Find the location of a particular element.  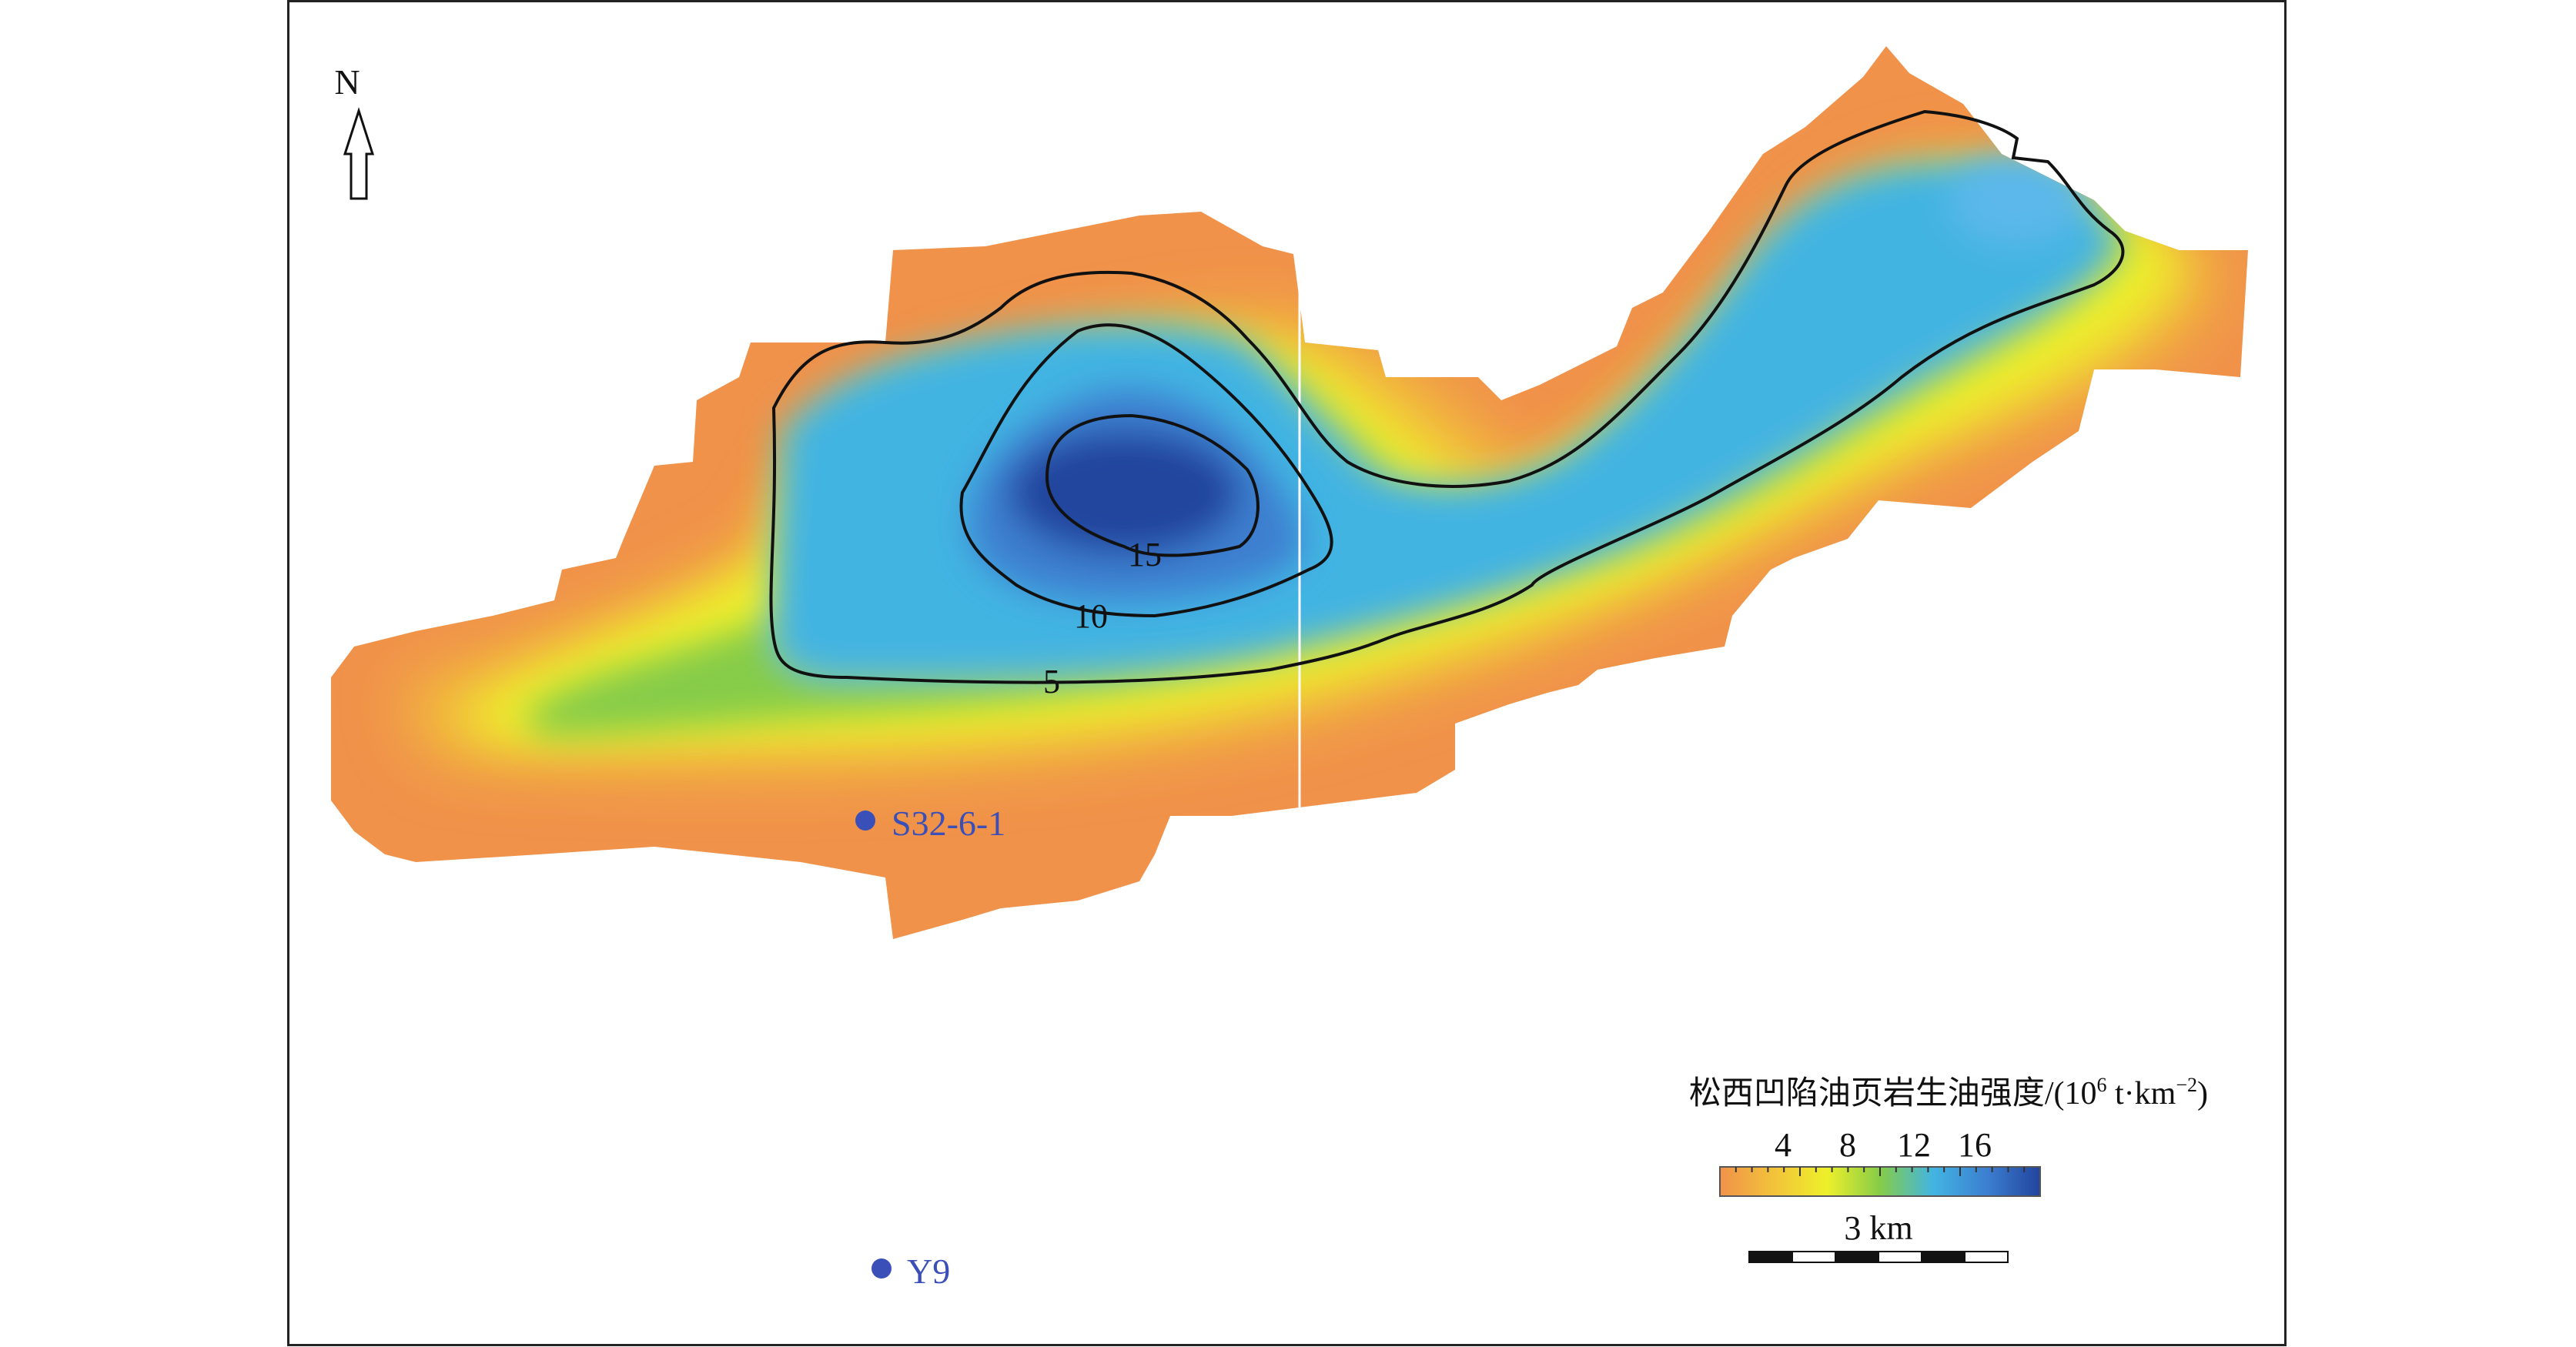

scale-bar-segments is located at coordinates (1879, 1257).